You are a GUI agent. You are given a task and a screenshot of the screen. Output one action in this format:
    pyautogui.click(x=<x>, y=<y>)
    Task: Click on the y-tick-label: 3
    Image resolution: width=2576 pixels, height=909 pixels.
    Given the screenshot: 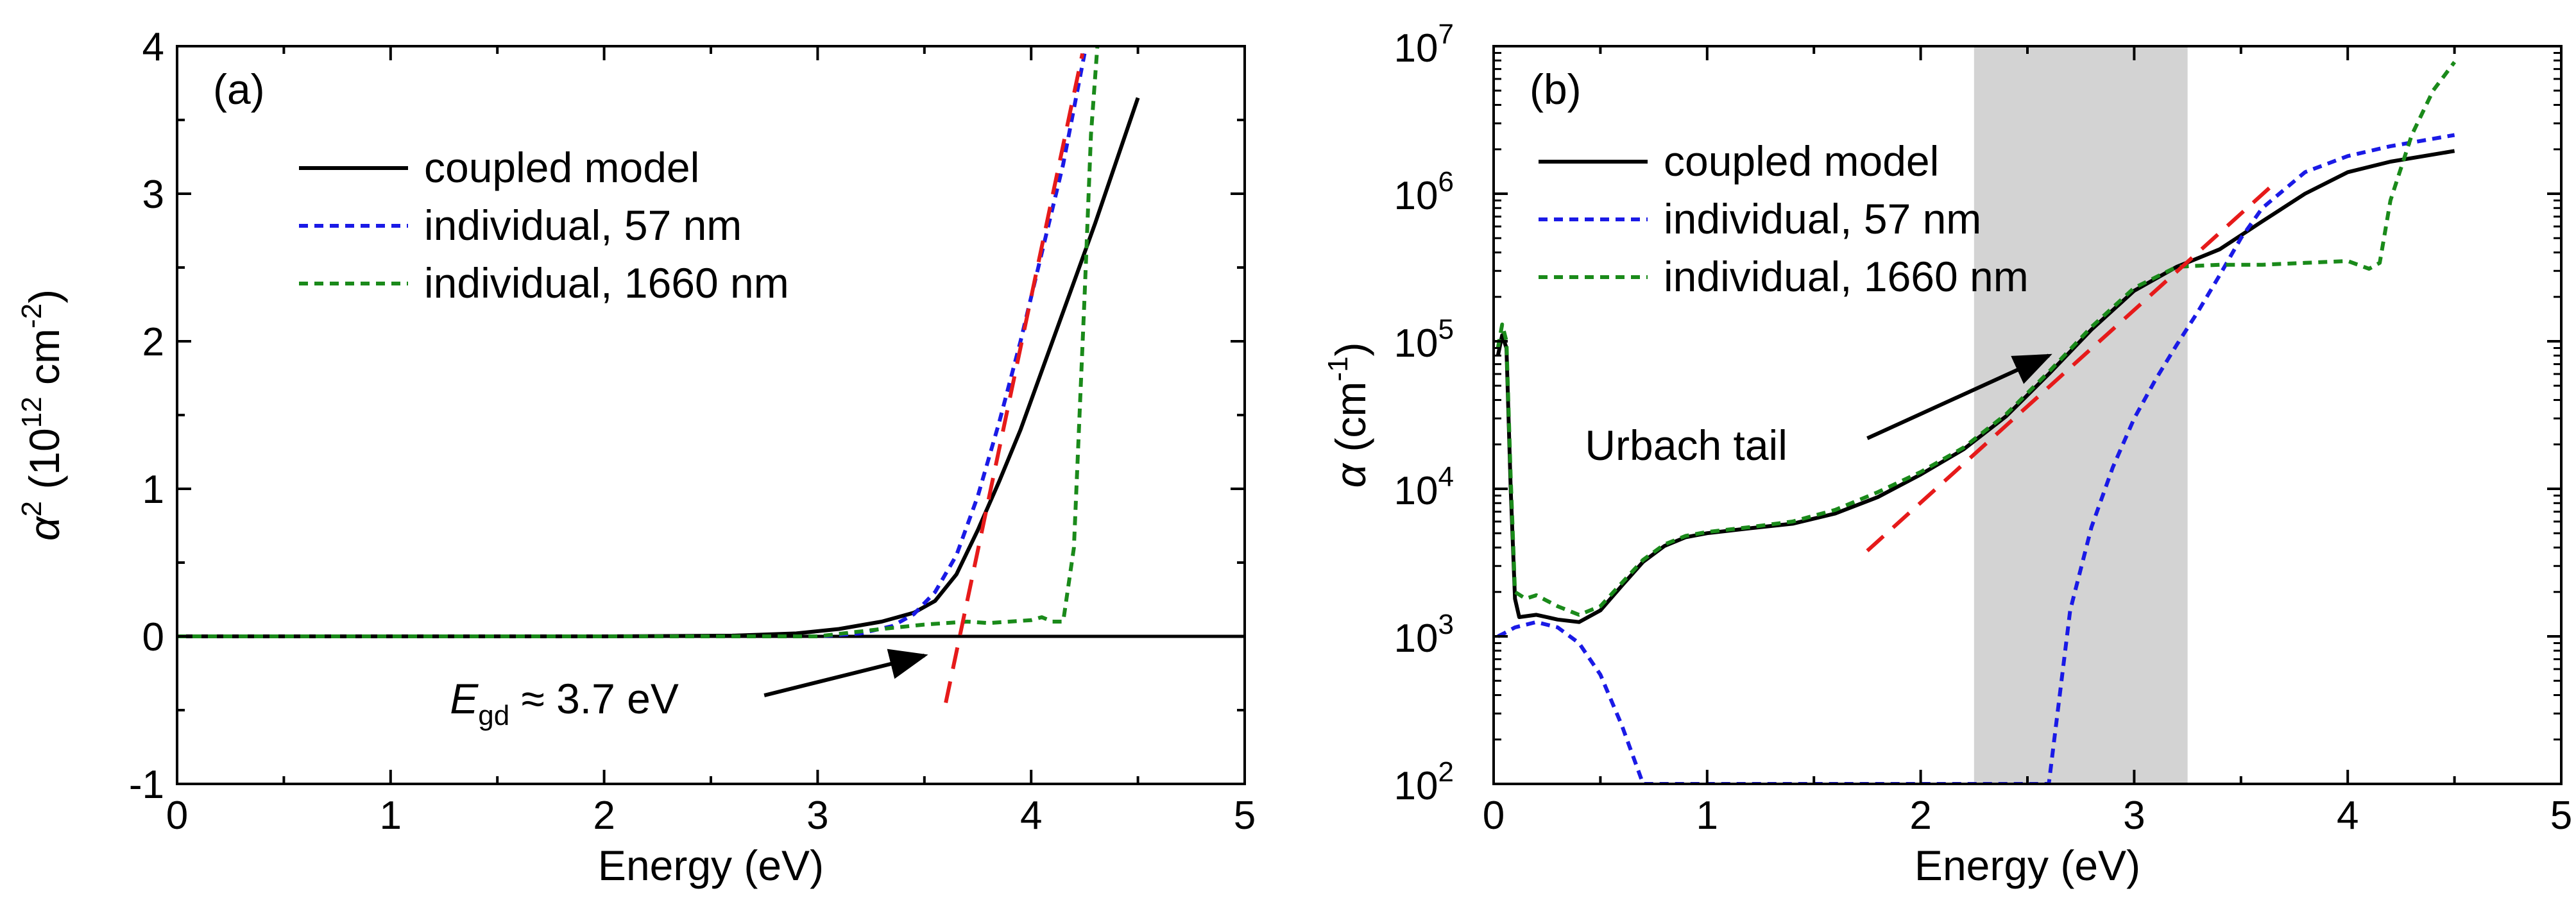 What is the action you would take?
    pyautogui.click(x=153, y=195)
    